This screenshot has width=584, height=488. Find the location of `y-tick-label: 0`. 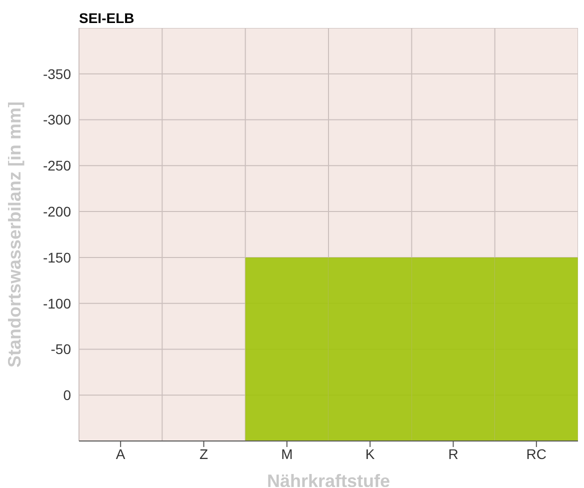

y-tick-label: 0 is located at coordinates (67, 395).